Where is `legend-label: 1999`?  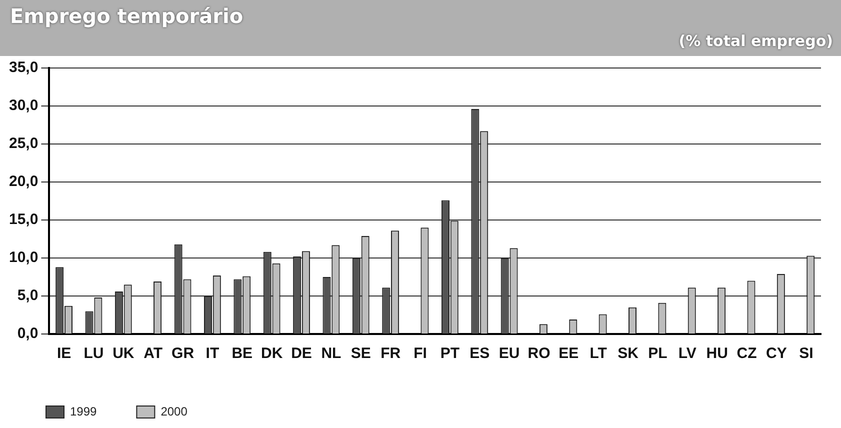
legend-label: 1999 is located at coordinates (84, 411).